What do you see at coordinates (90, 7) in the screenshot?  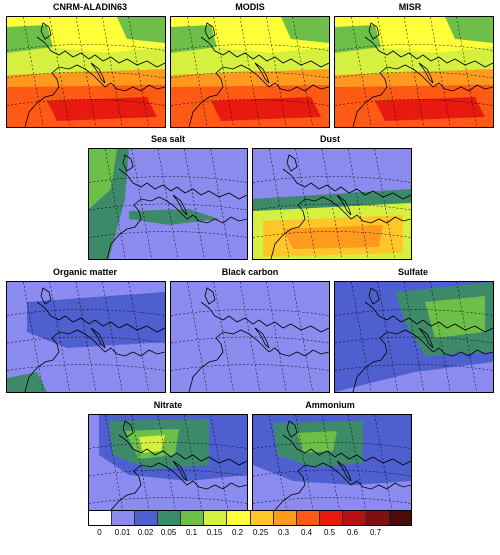 I see `panel-title-cnrm: CNRM-ALADIN63` at bounding box center [90, 7].